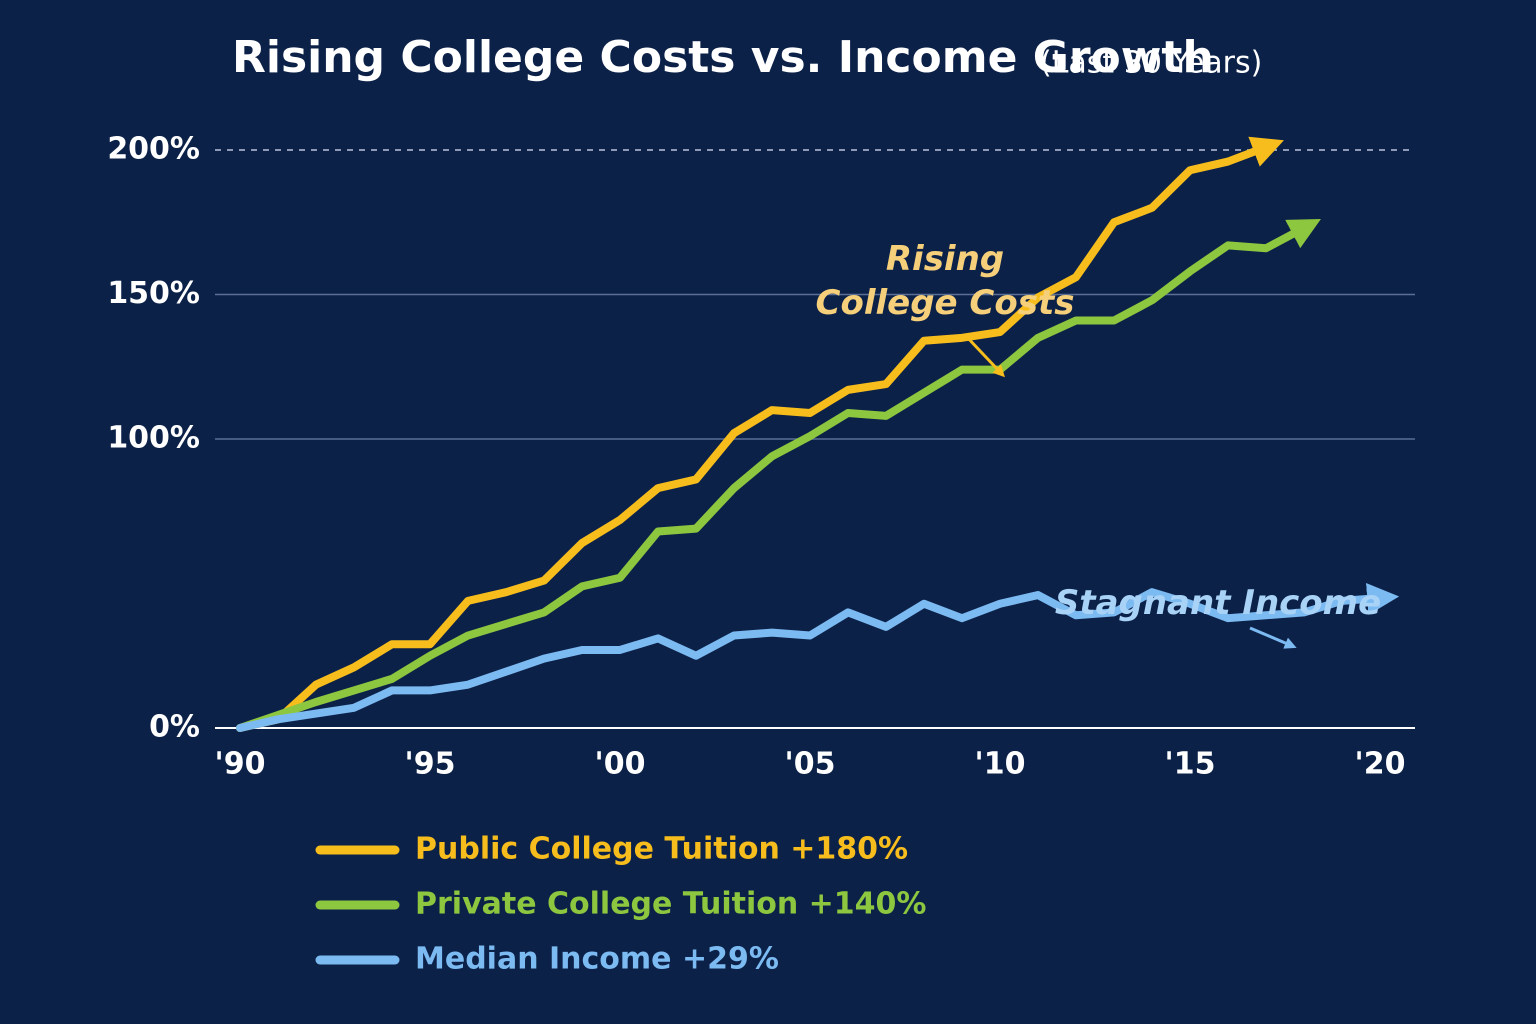 The image size is (1536, 1024). What do you see at coordinates (945, 281) in the screenshot?
I see `annotation: Rising College Costs` at bounding box center [945, 281].